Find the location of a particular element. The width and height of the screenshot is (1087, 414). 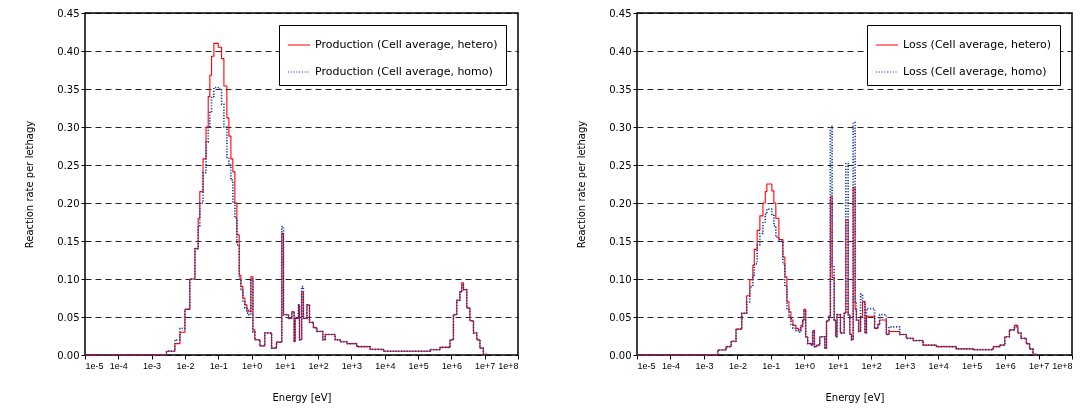

legend-label: Production (Cell average, hetero) is located at coordinates (406, 44).